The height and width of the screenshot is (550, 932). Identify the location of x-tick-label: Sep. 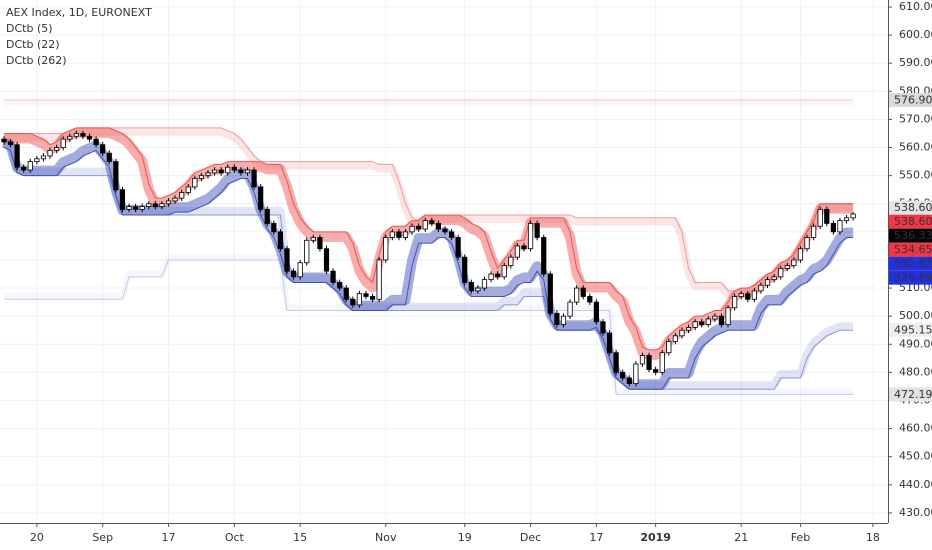
(102, 537).